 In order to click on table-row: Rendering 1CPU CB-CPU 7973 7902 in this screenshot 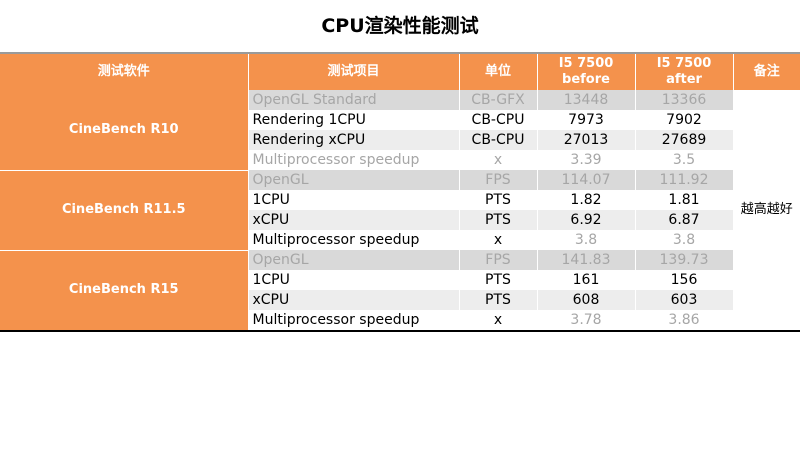, I will do `click(400, 120)`.